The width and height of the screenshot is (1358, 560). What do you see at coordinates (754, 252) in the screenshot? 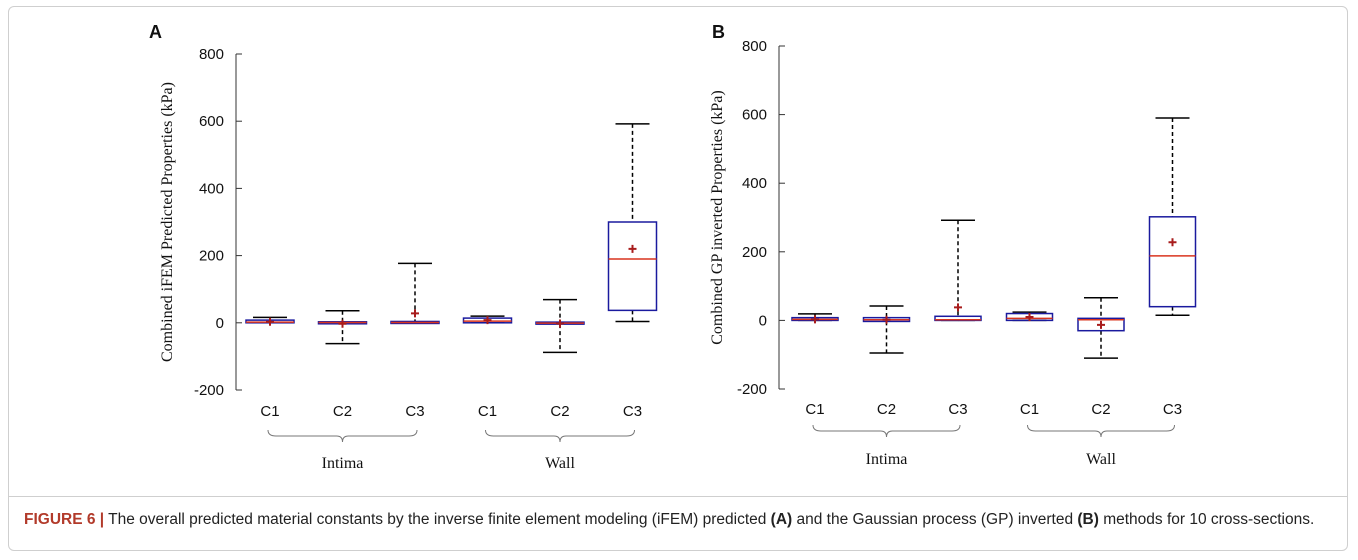
I see `panel-b-y-tick-label: 200` at bounding box center [754, 252].